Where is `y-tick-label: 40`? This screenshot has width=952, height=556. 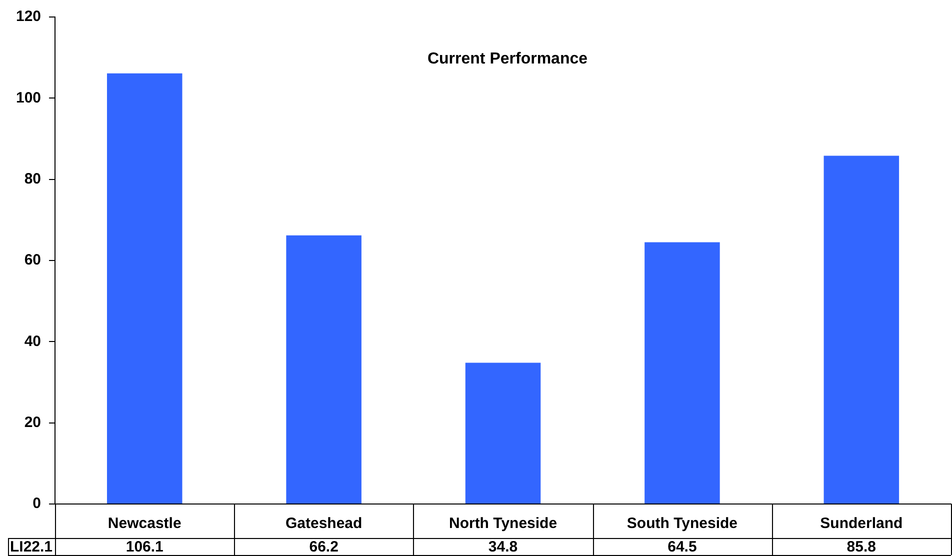
y-tick-label: 40 is located at coordinates (33, 341).